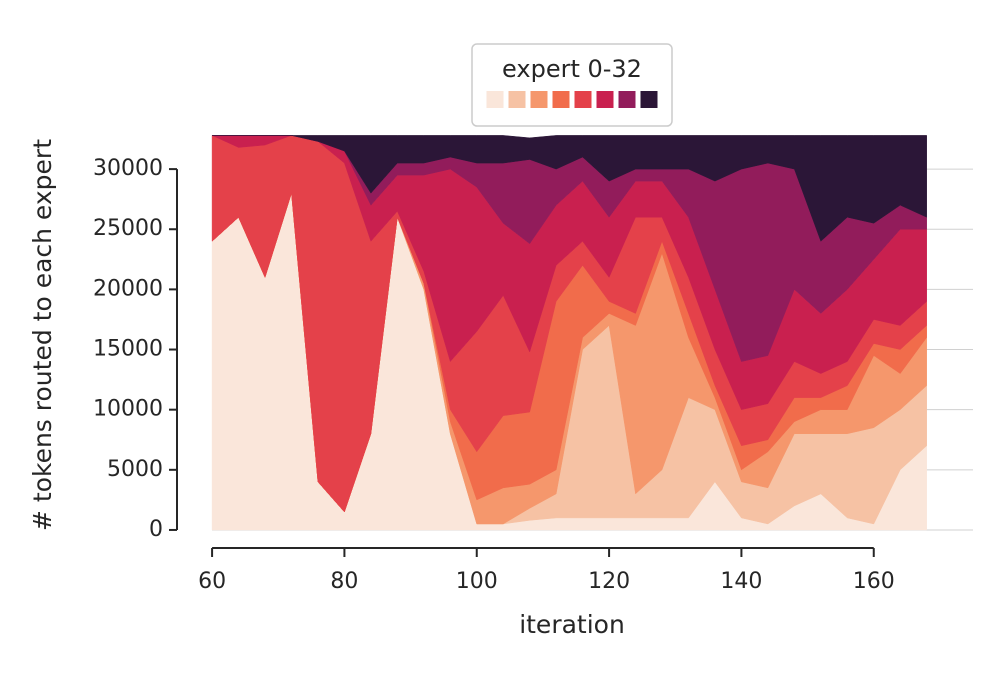 Image resolution: width=997 pixels, height=674 pixels. Describe the element at coordinates (128, 409) in the screenshot. I see `y-tick-label: 10000` at that location.